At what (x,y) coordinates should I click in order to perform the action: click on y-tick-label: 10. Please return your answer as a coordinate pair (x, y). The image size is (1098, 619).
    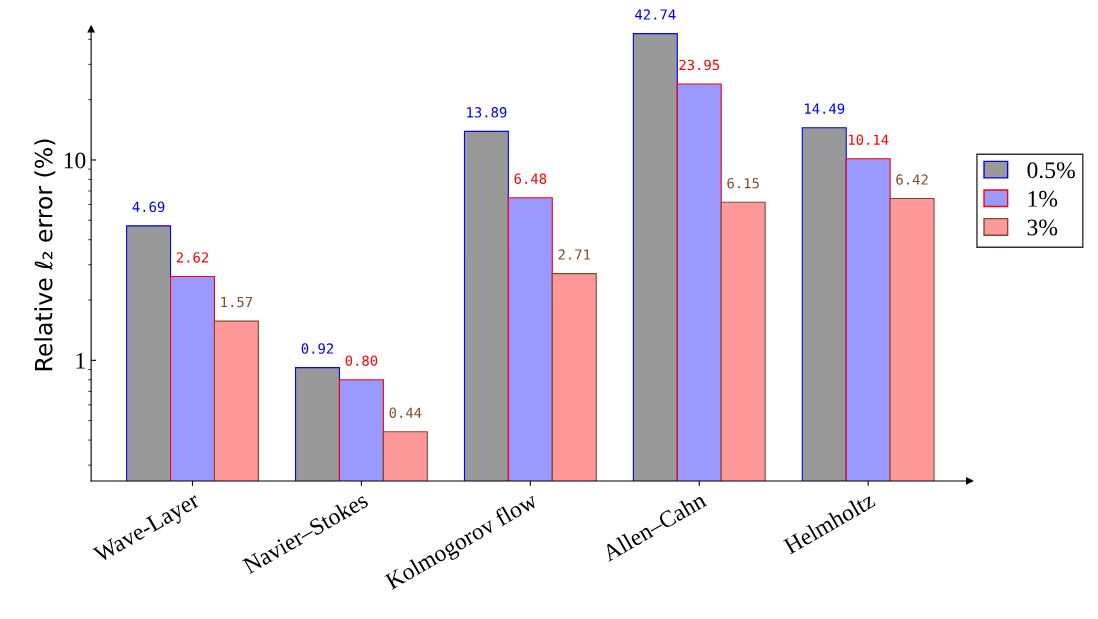
    Looking at the image, I should click on (75, 160).